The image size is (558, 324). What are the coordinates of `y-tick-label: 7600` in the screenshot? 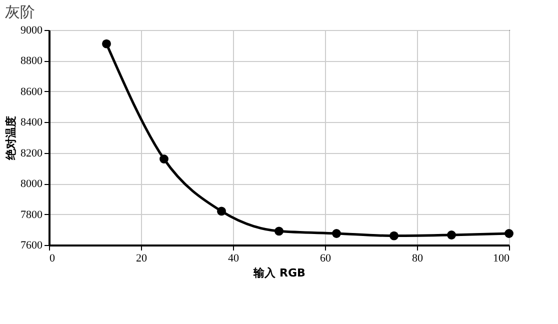 It's located at (31, 246).